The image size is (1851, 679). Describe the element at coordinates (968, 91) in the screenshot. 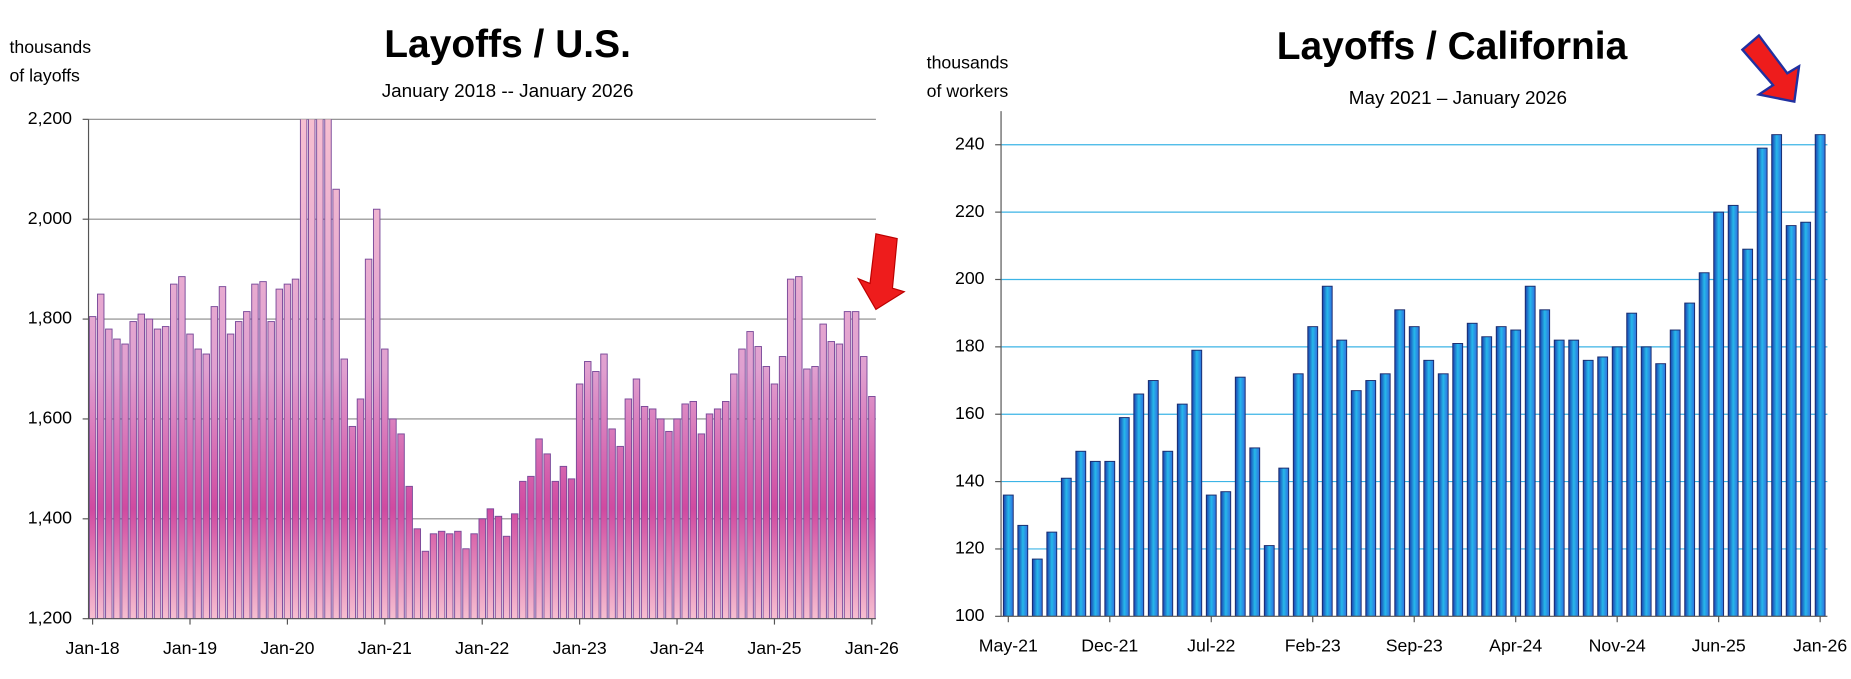

I see `y-axis-label: of workers` at that location.